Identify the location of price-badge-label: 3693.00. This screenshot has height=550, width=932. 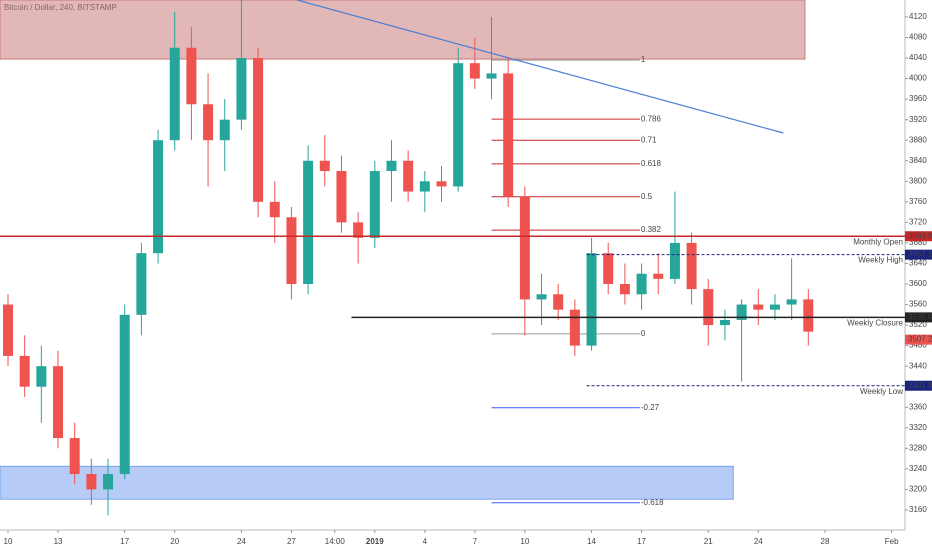
(920, 235).